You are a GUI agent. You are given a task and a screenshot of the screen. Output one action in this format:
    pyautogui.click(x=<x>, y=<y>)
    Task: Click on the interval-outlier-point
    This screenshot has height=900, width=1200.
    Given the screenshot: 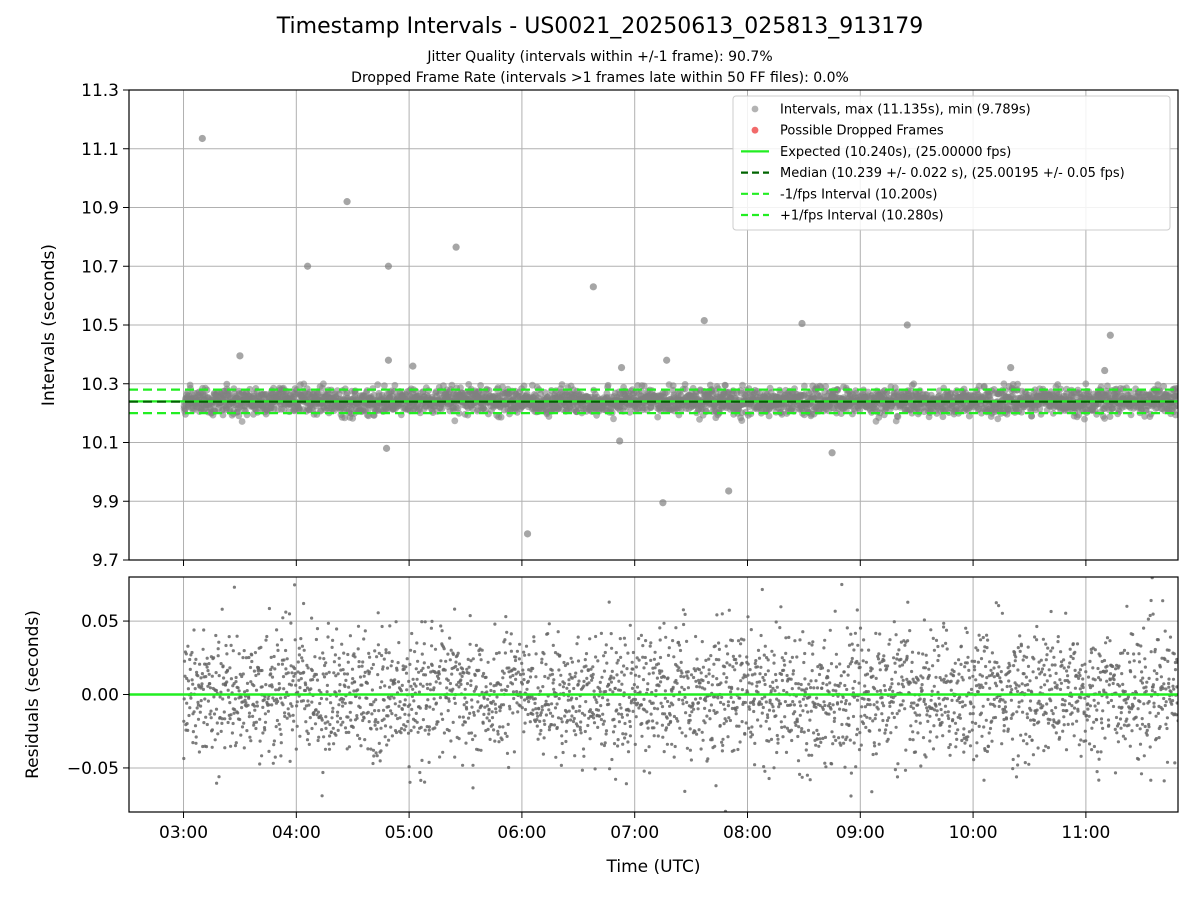 What is the action you would take?
    pyautogui.click(x=907, y=325)
    